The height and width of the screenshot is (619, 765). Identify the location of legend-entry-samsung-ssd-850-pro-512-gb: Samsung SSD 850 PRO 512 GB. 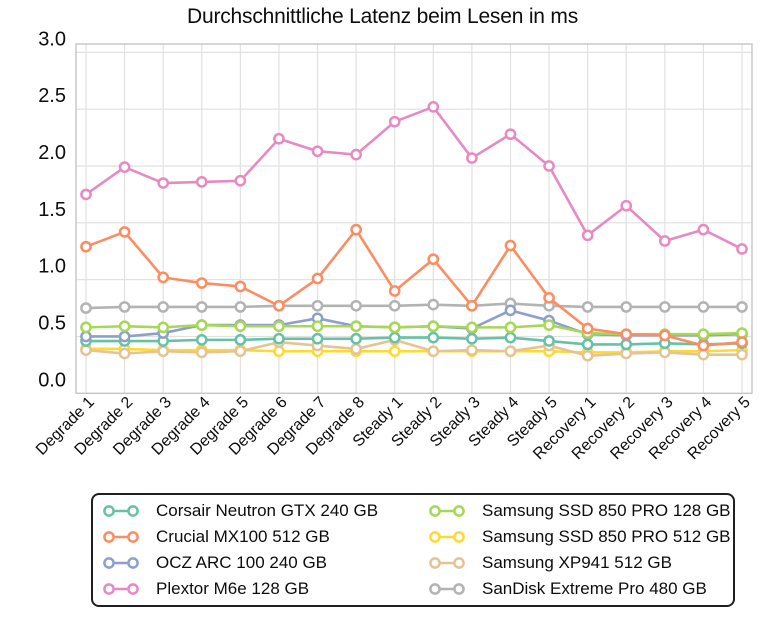
(580, 537).